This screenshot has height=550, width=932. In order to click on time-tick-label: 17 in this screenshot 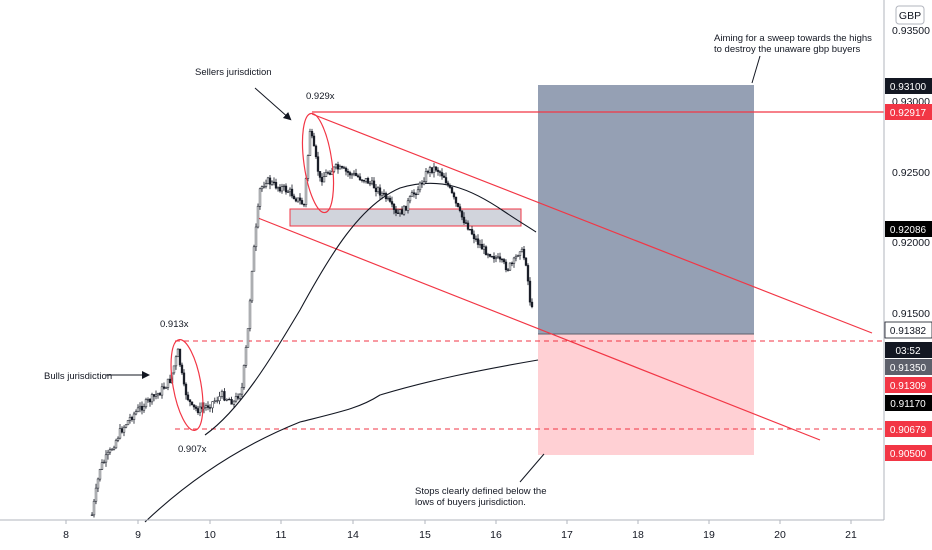, I will do `click(567, 535)`.